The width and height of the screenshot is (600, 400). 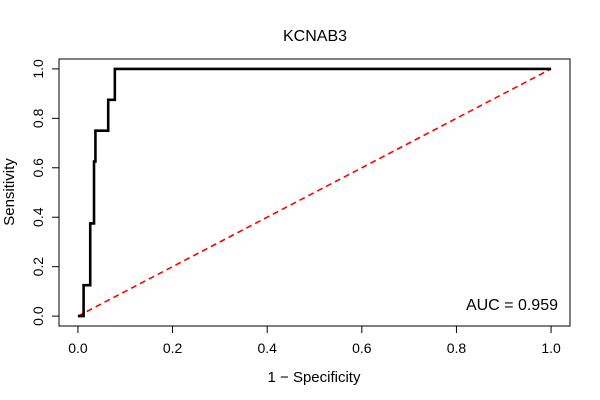 I want to click on y-axis: 0.0 0.2 0.4 0.6 0.8 1.0, so click(x=44, y=192).